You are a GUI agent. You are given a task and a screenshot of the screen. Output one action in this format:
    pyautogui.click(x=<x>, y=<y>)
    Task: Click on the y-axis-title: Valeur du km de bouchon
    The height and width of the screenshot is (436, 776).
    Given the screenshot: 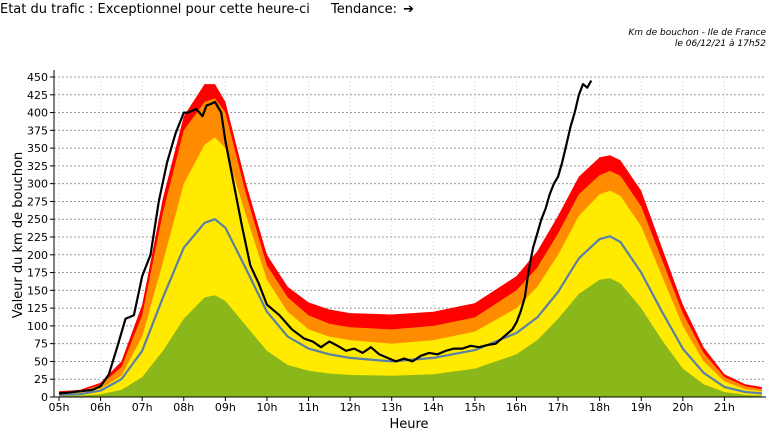 What is the action you would take?
    pyautogui.click(x=18, y=235)
    